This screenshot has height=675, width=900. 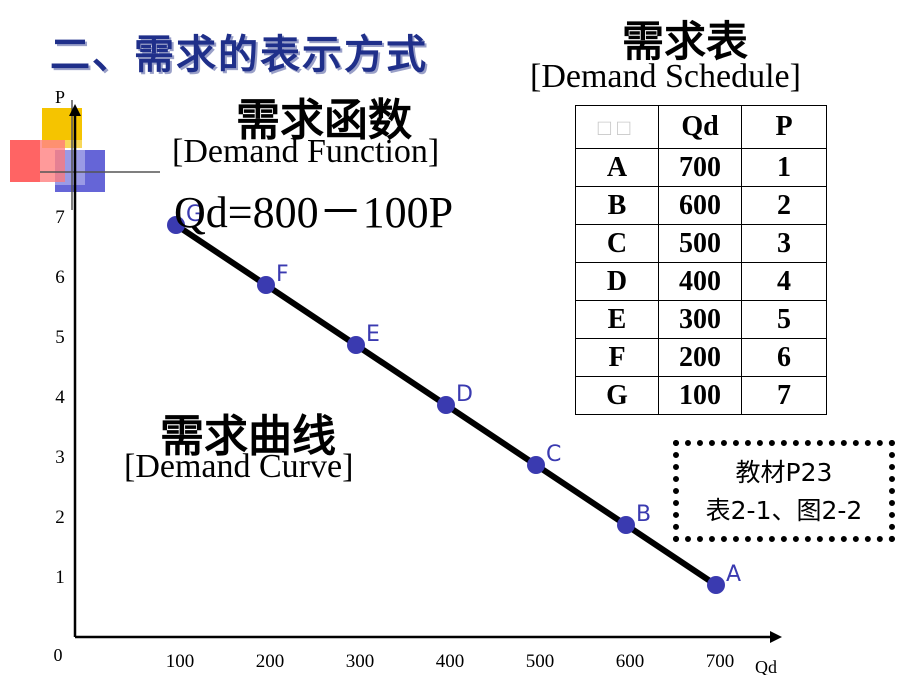 I want to click on function-title-cn: 需求函数, so click(x=324, y=120).